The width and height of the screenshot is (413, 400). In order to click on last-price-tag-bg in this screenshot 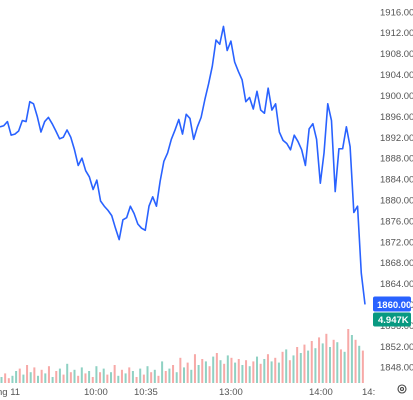, I will do `click(392, 304)`.